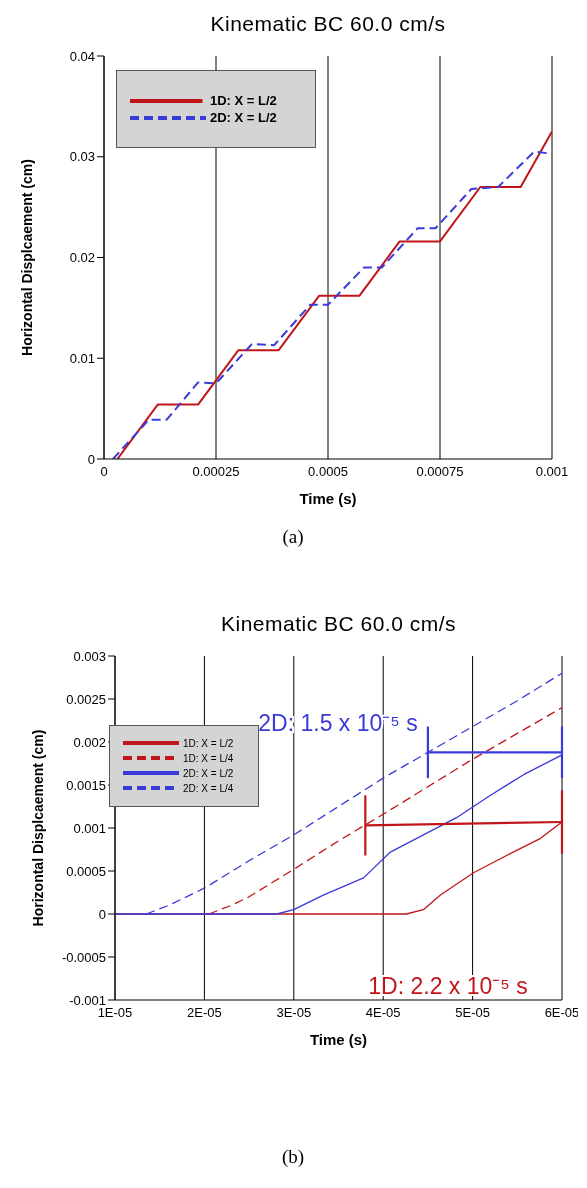  I want to click on x-tick-label: 6E-05, so click(562, 1013).